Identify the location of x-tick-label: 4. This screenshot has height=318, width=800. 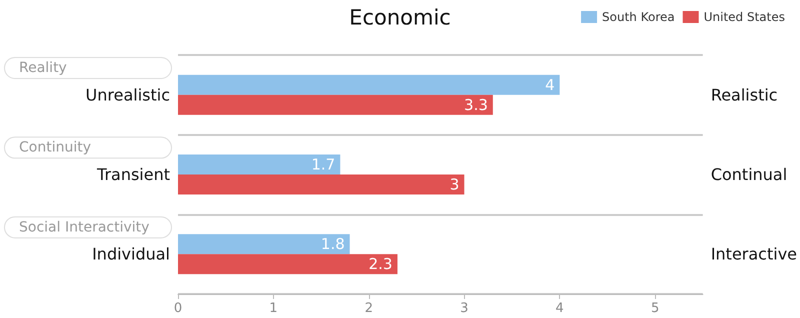
(560, 308).